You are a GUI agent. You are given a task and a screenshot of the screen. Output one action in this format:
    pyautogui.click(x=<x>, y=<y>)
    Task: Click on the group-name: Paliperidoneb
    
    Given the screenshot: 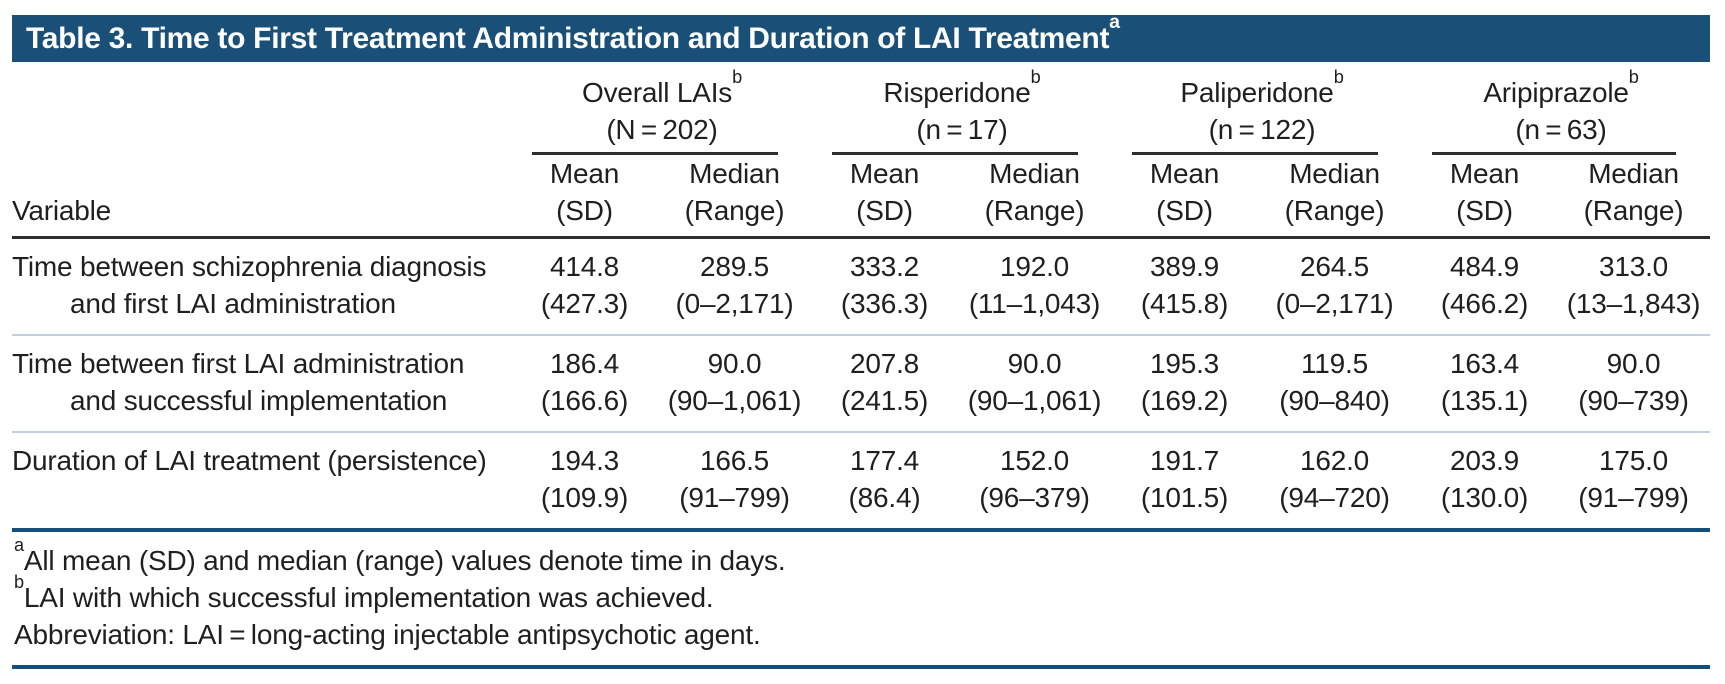 What is the action you would take?
    pyautogui.click(x=1262, y=87)
    